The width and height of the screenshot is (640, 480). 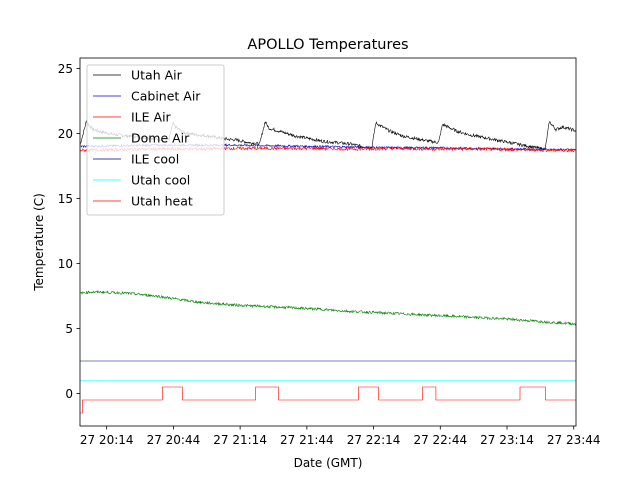 I want to click on legend-label-utah-cool: Utah cool, so click(x=160, y=180).